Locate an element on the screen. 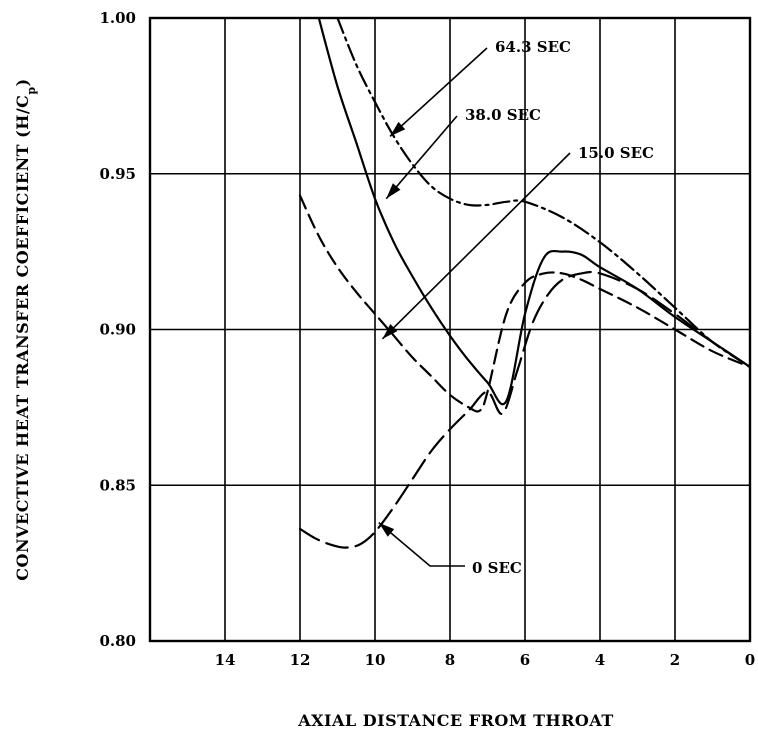 This screenshot has height=734, width=758. annotation-label: 15.0 SEC is located at coordinates (616, 153).